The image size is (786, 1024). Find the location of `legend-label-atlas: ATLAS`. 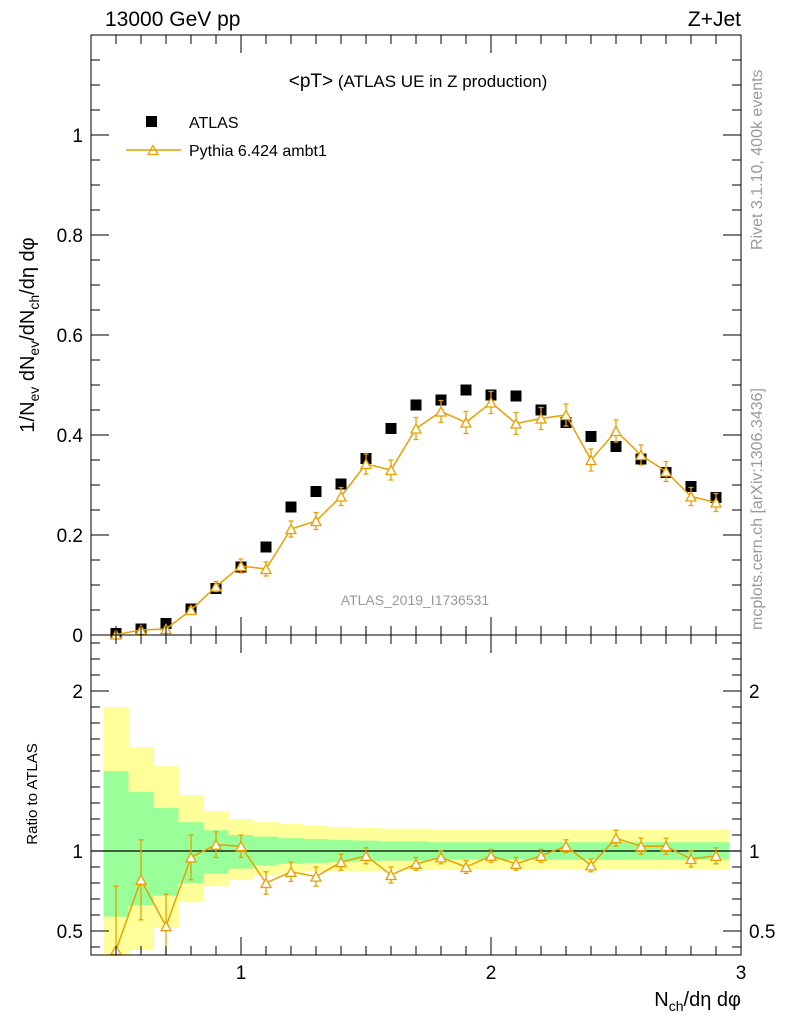

legend-label-atlas: ATLAS is located at coordinates (214, 123).